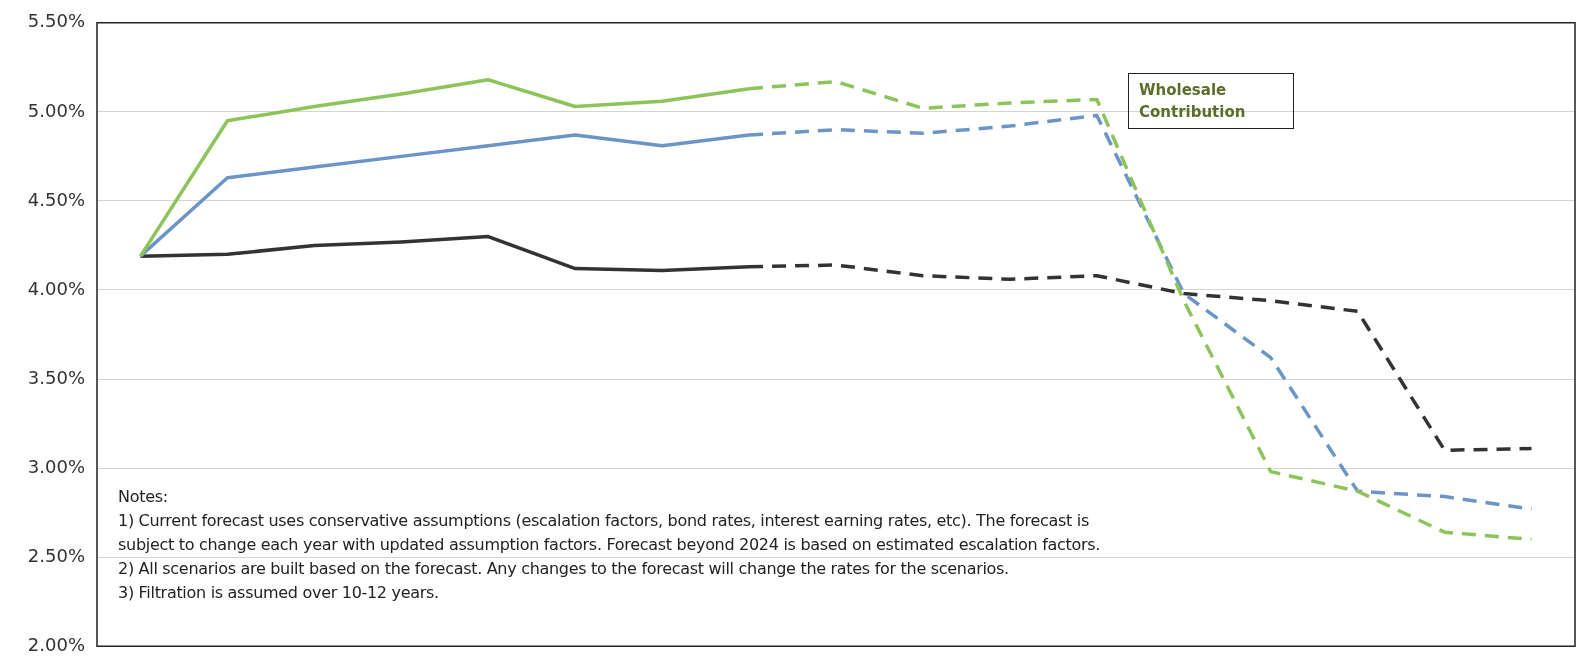  Describe the element at coordinates (56, 377) in the screenshot. I see `y-tick-label: 3.50%` at that location.